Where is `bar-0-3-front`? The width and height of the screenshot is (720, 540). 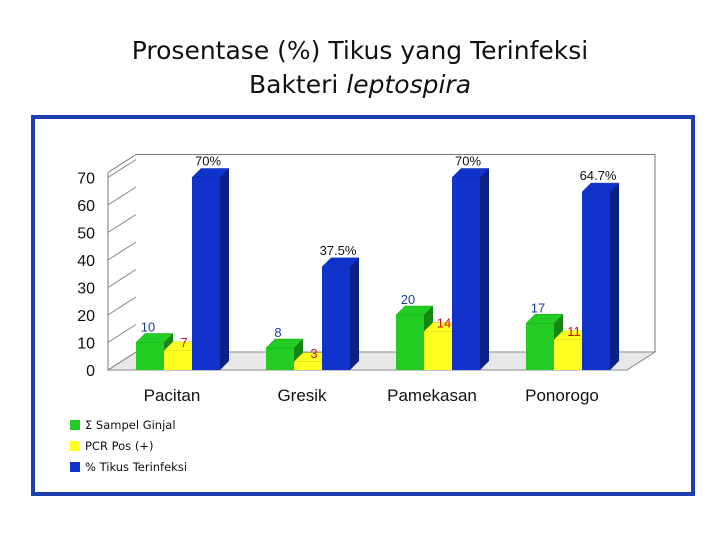 bar-0-3-front is located at coordinates (540, 346).